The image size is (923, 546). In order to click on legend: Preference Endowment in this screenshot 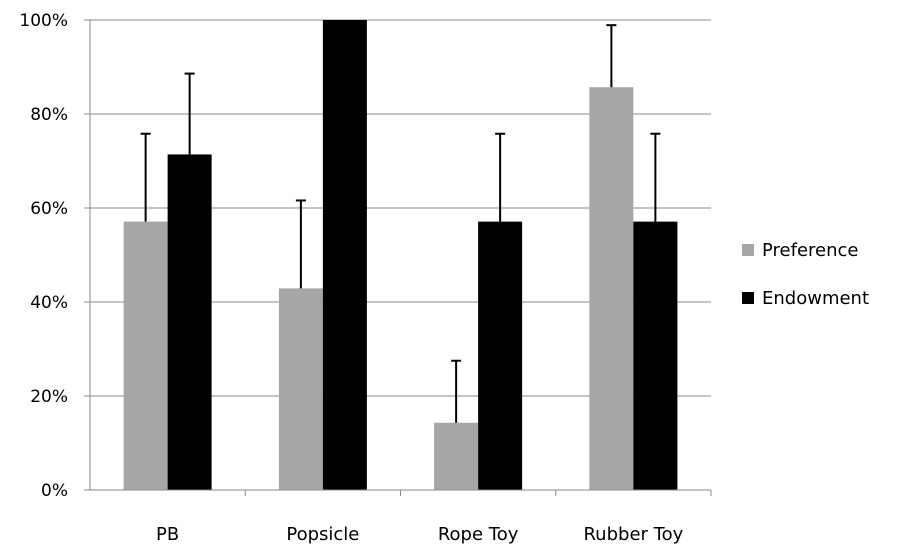, I will do `click(805, 274)`.